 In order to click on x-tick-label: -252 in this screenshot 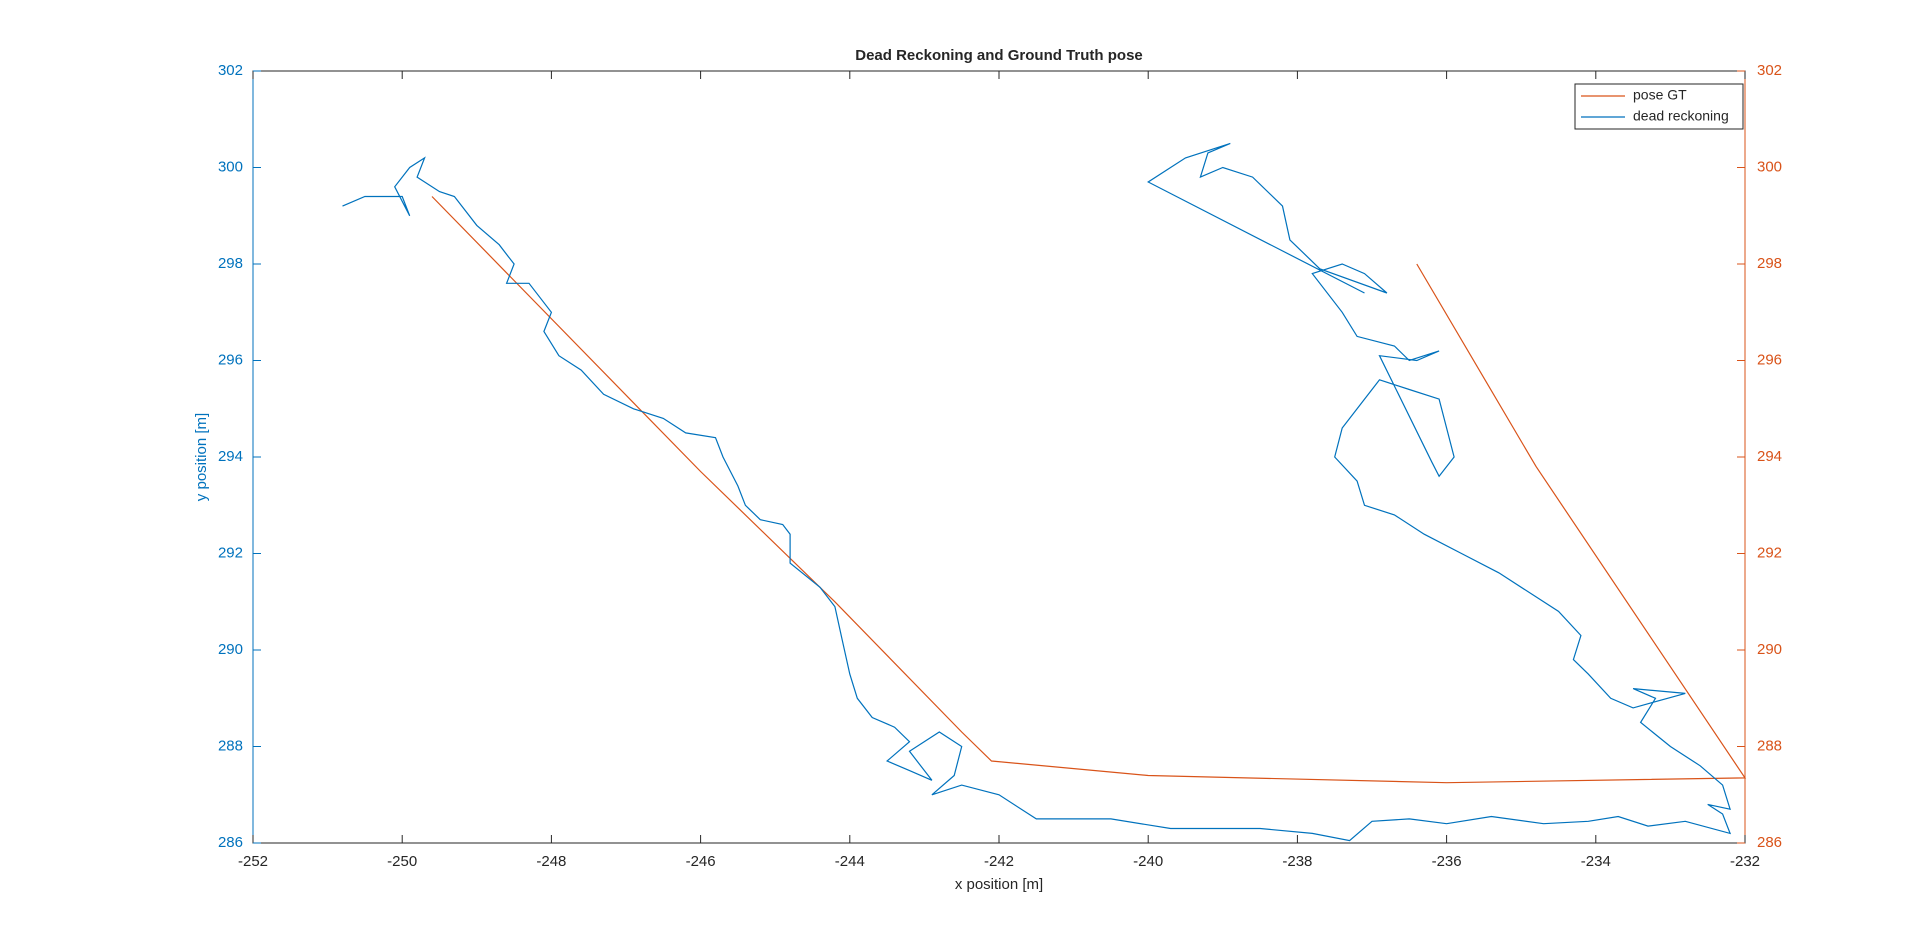, I will do `click(253, 861)`.